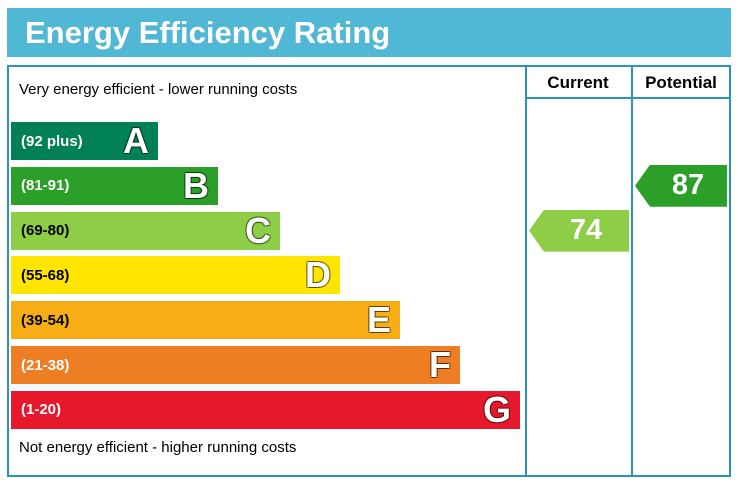 This screenshot has height=483, width=738. Describe the element at coordinates (688, 185) in the screenshot. I see `potential-rating-value: 87` at that location.